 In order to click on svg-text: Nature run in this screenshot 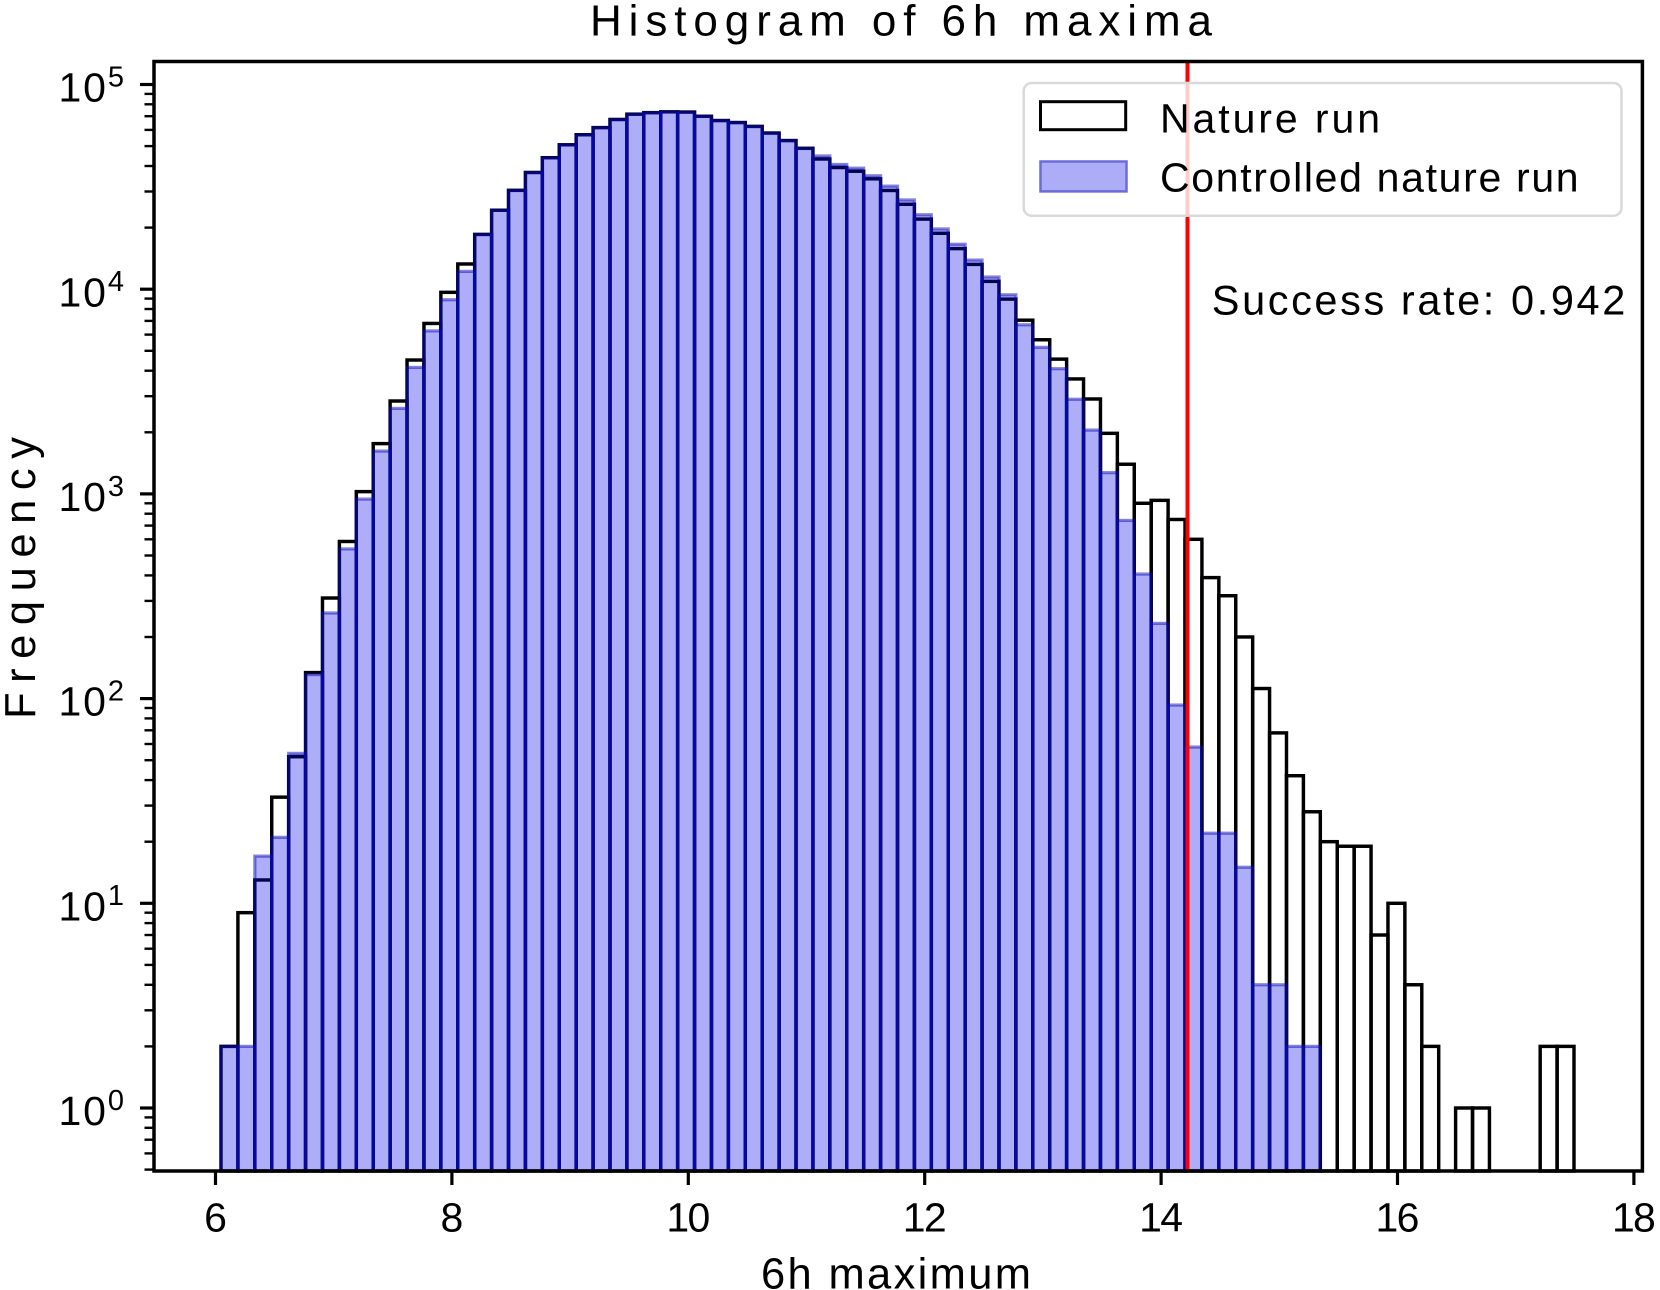, I will do `click(1270, 119)`.